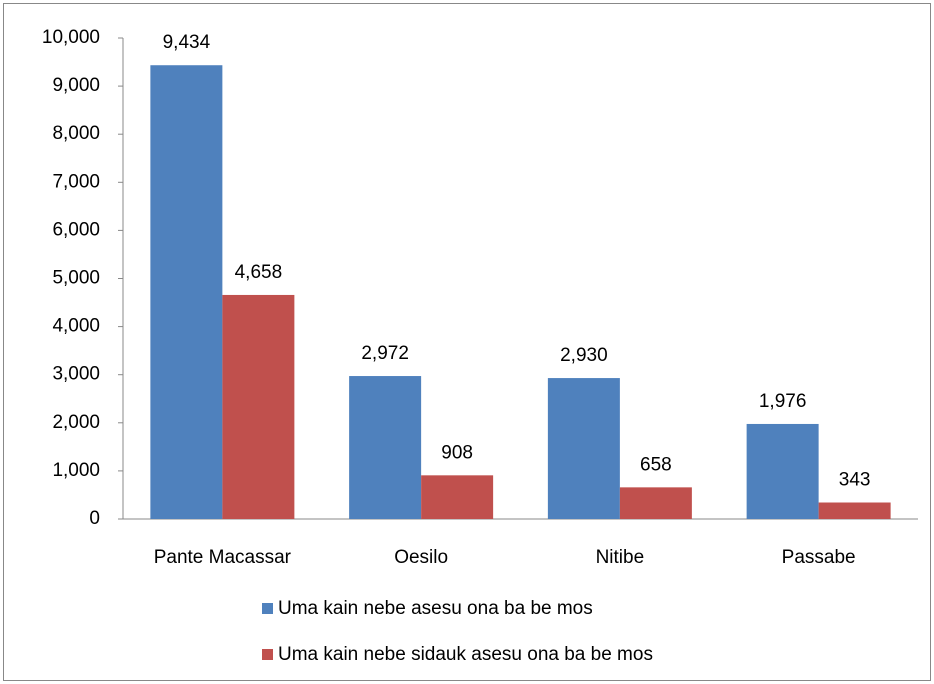 The height and width of the screenshot is (684, 934). I want to click on y-tick-label: 3,000, so click(76, 374).